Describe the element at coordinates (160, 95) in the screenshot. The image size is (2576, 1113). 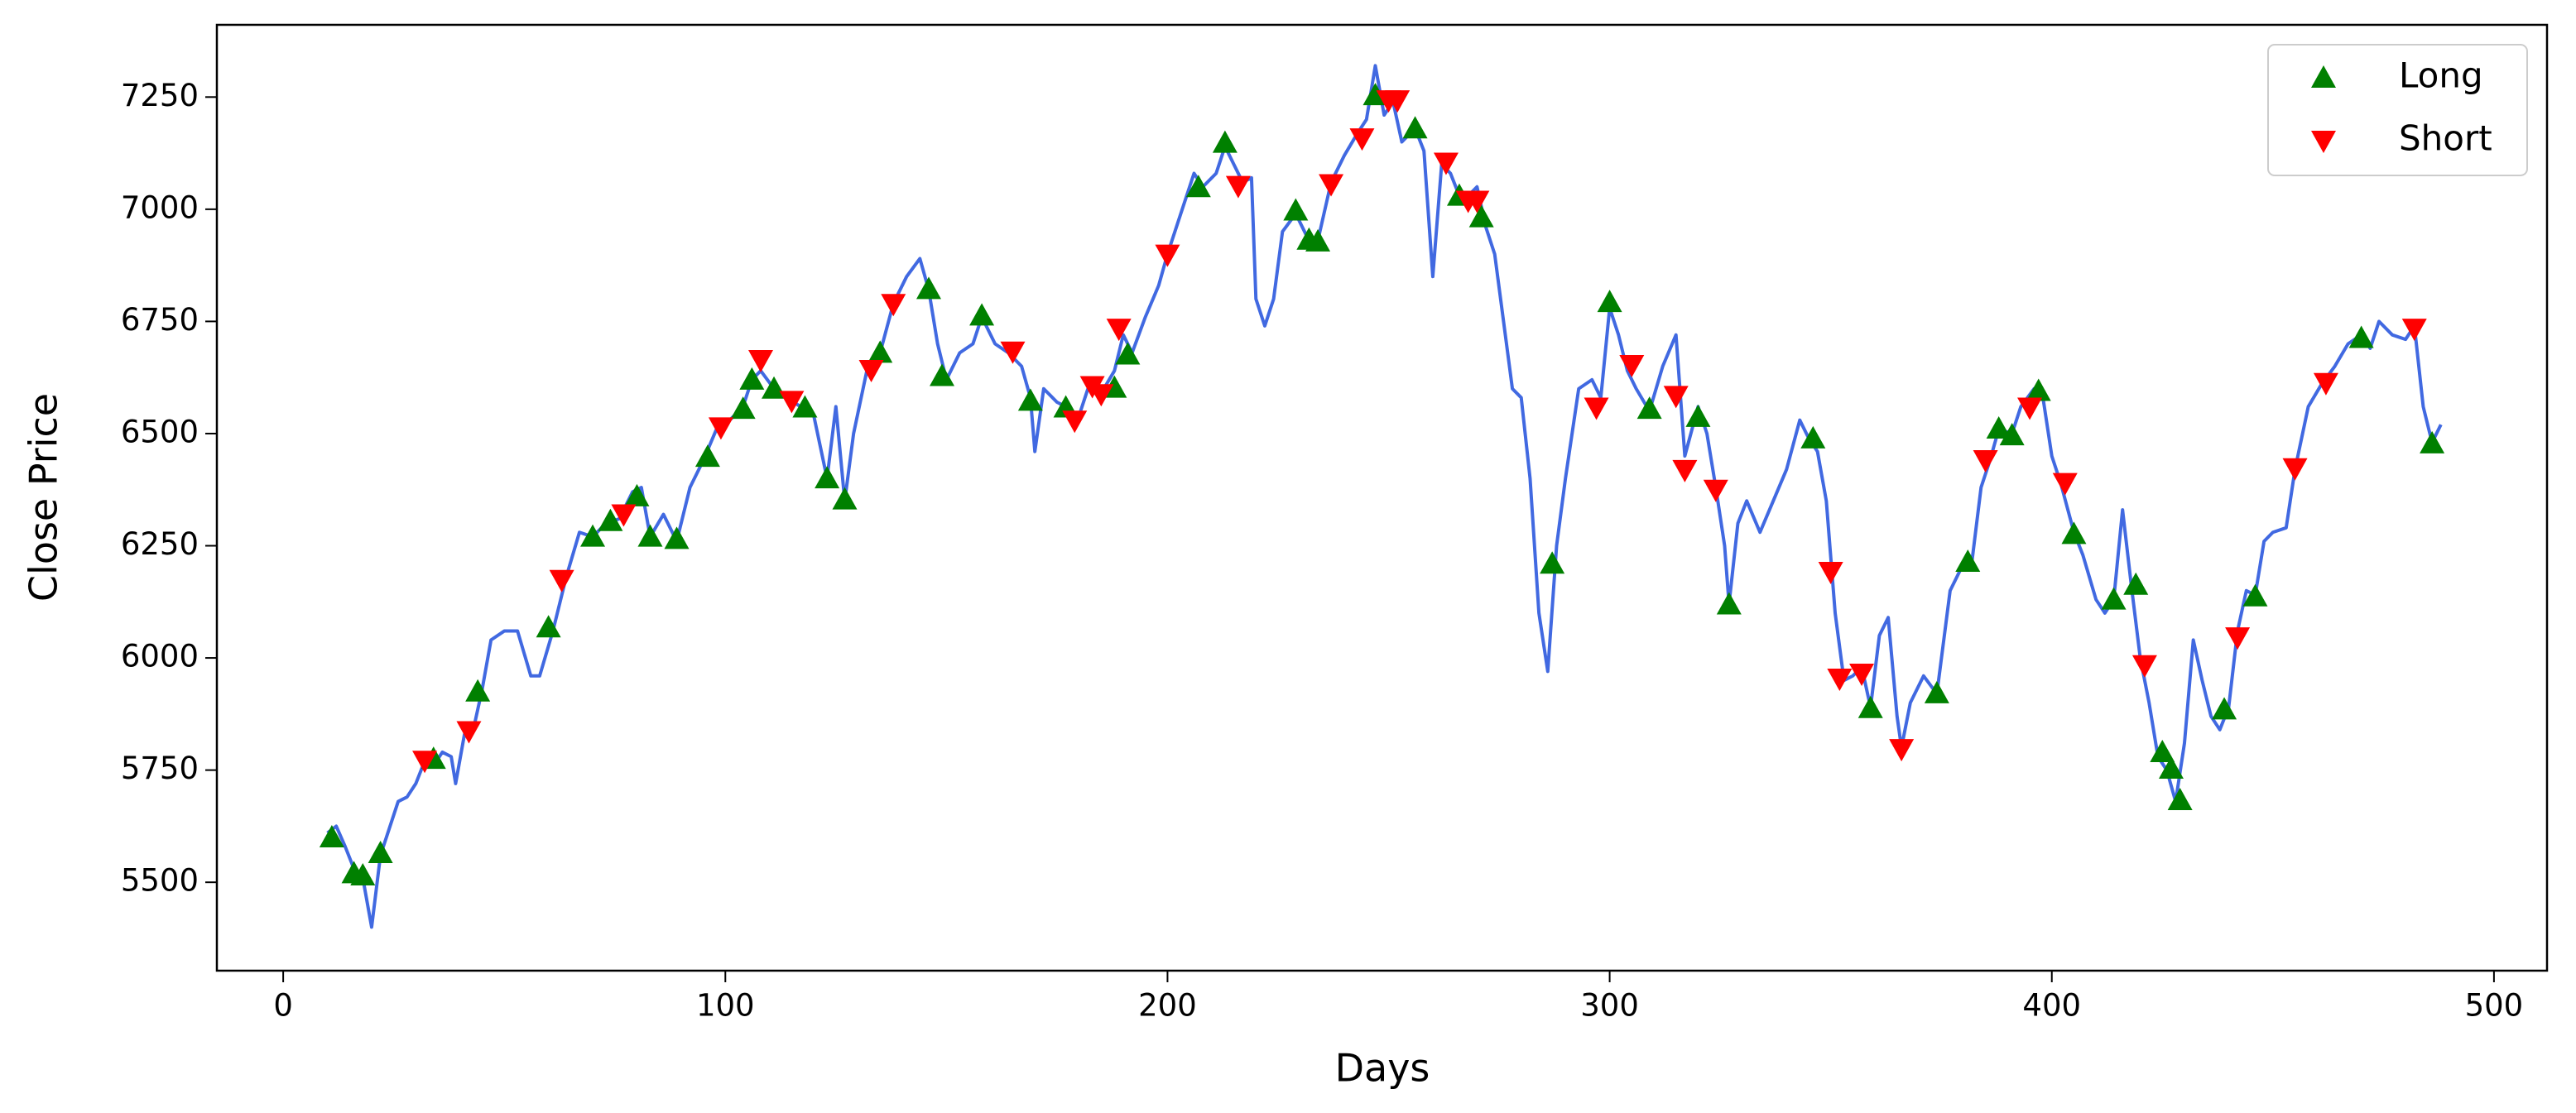
I see `y-tick-label: 7250` at that location.